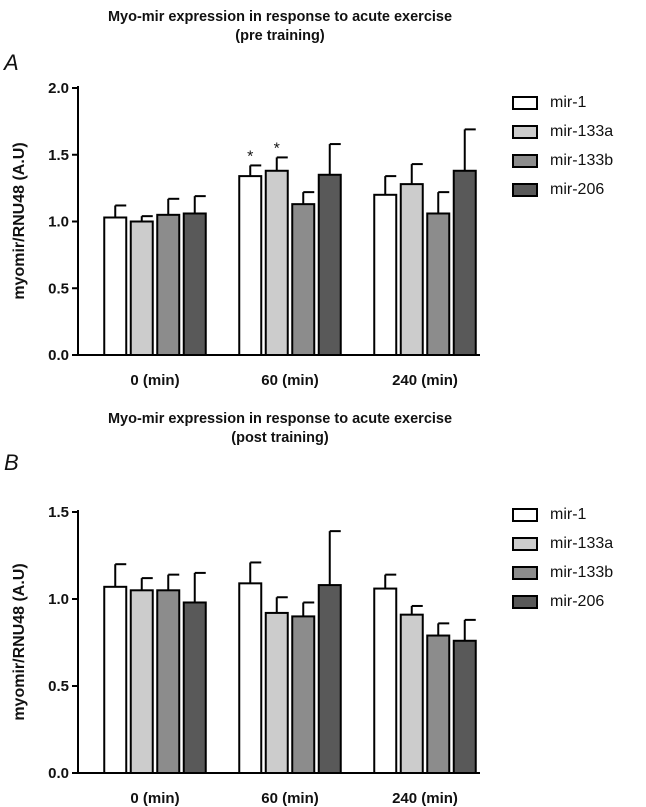 The height and width of the screenshot is (807, 646). Describe the element at coordinates (280, 36) in the screenshot. I see `chart-subtitle: (pre training)` at that location.